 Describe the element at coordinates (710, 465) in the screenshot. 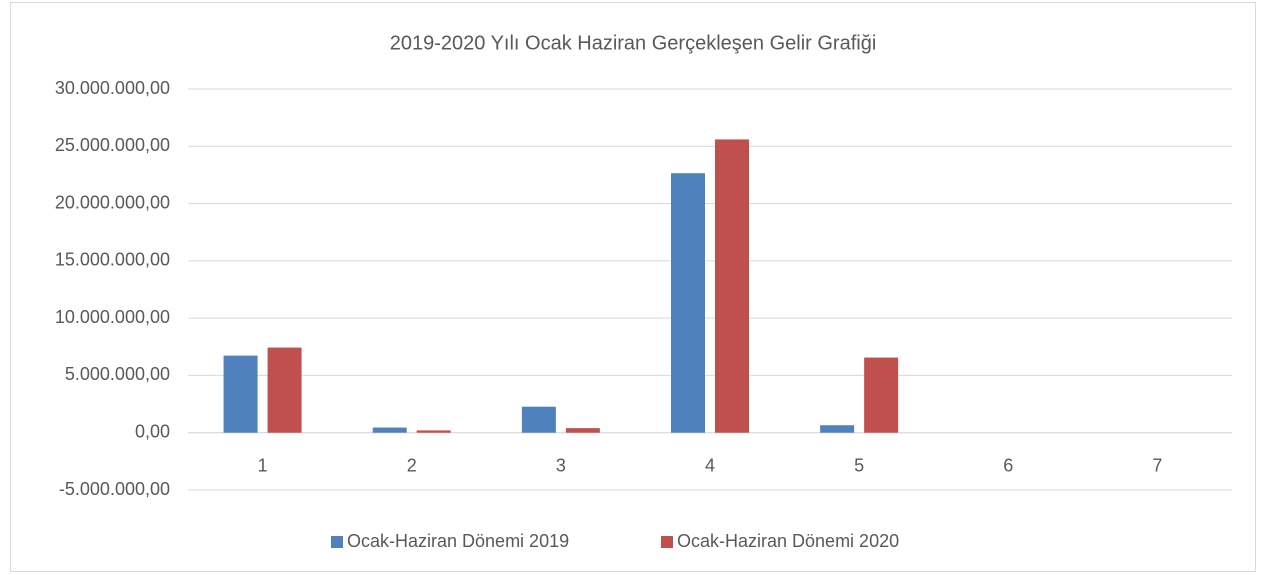

I see `x-tick-label: 4` at that location.